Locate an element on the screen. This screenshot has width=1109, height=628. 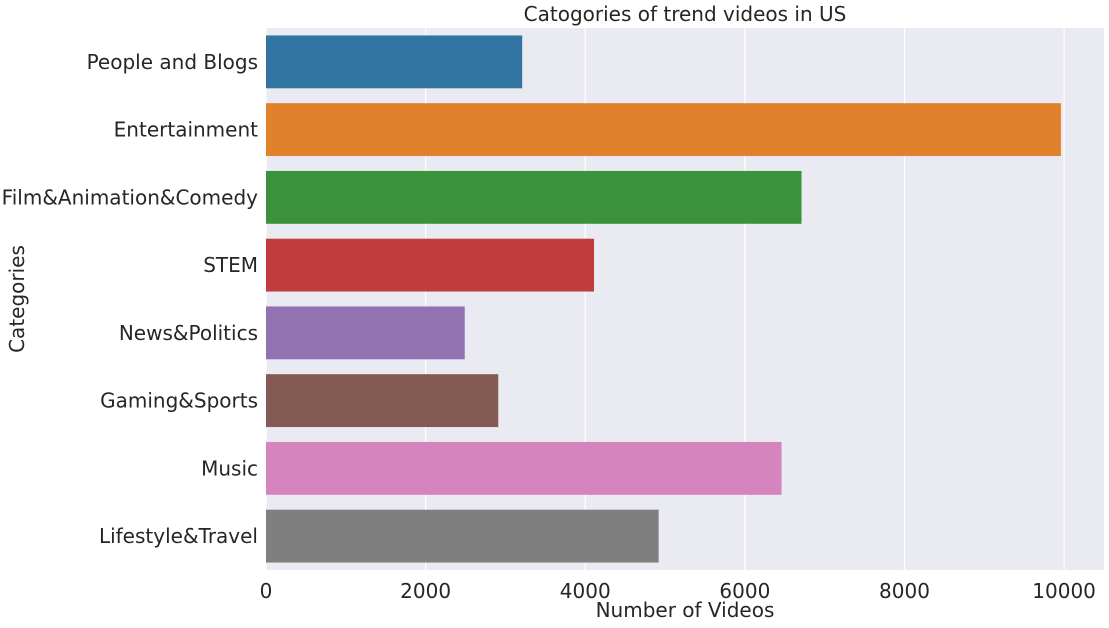
chart-title: Catogories of trend videos in US is located at coordinates (685, 14).